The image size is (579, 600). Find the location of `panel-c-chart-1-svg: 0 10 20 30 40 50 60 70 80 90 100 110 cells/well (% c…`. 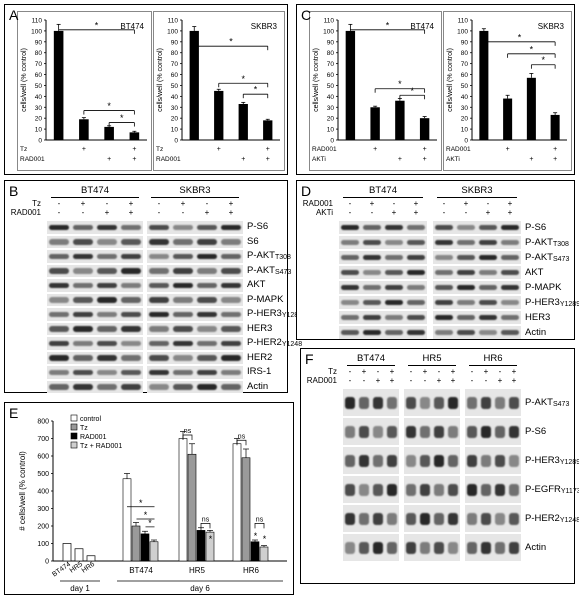

panel-c-chart-1-svg: 0 10 20 30 40 50 60 70 80 90 100 110 cells/well (% c… is located at coordinates (374, 90).